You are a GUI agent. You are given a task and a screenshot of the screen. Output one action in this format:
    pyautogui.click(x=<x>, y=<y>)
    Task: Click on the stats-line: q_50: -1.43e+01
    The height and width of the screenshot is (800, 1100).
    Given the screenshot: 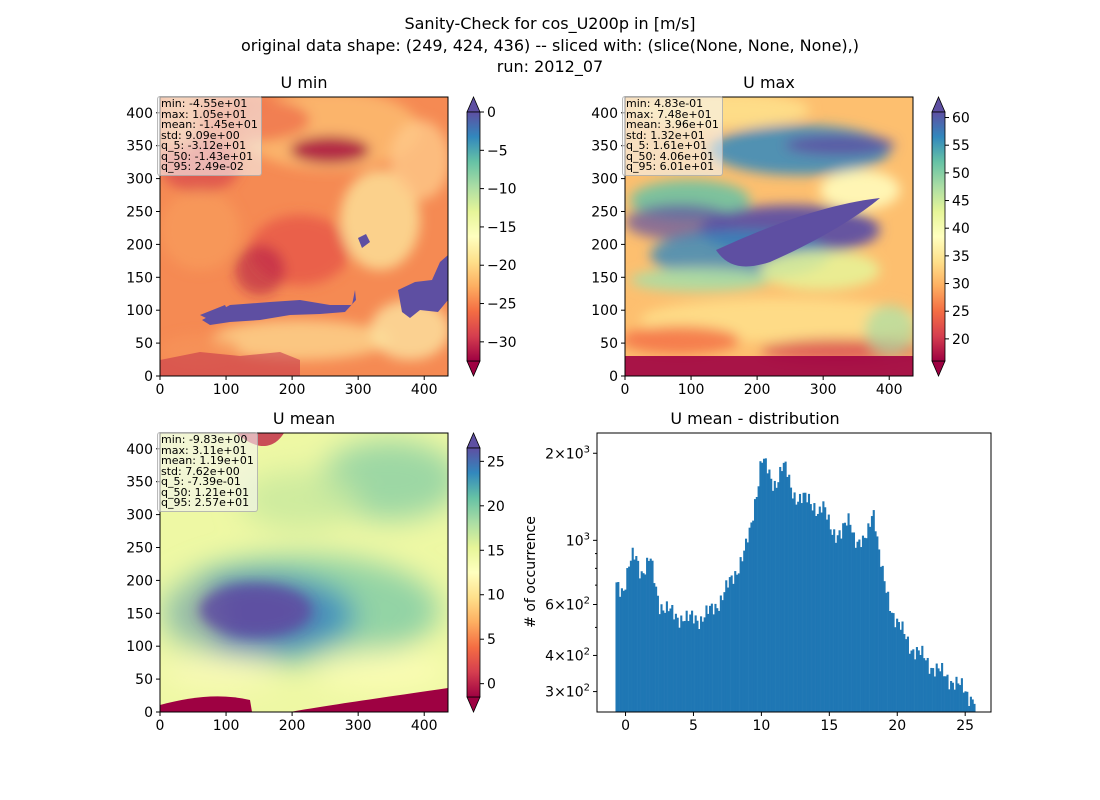 What is the action you would take?
    pyautogui.click(x=207, y=156)
    